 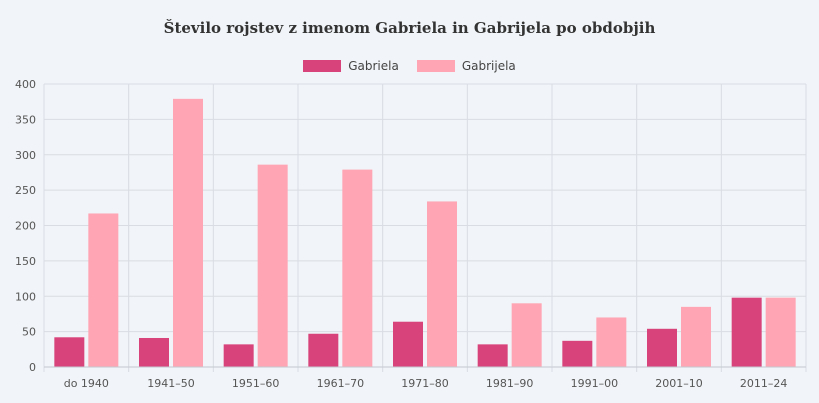 What do you see at coordinates (171, 383) in the screenshot?
I see `x-tick-label: 1941–50` at bounding box center [171, 383].